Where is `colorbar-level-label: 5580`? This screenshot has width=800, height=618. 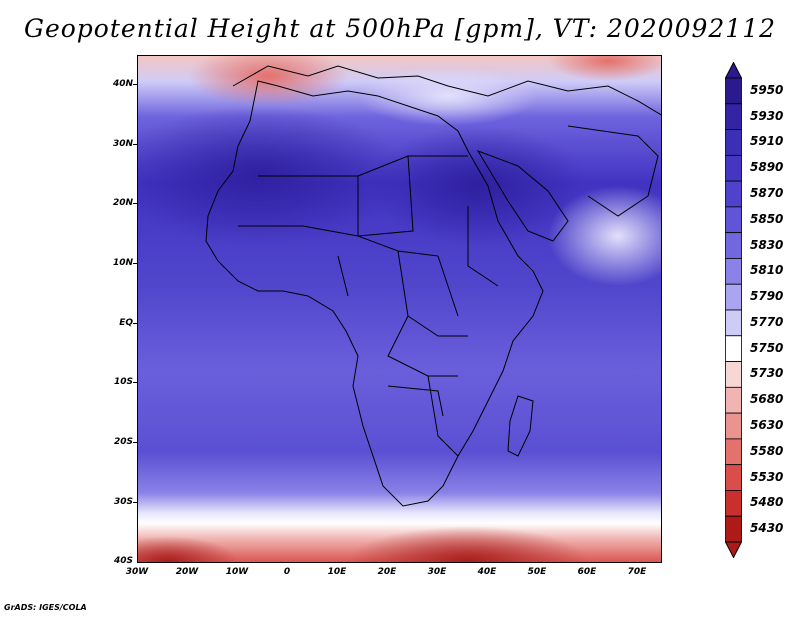 colorbar-level-label: 5580 is located at coordinates (767, 450).